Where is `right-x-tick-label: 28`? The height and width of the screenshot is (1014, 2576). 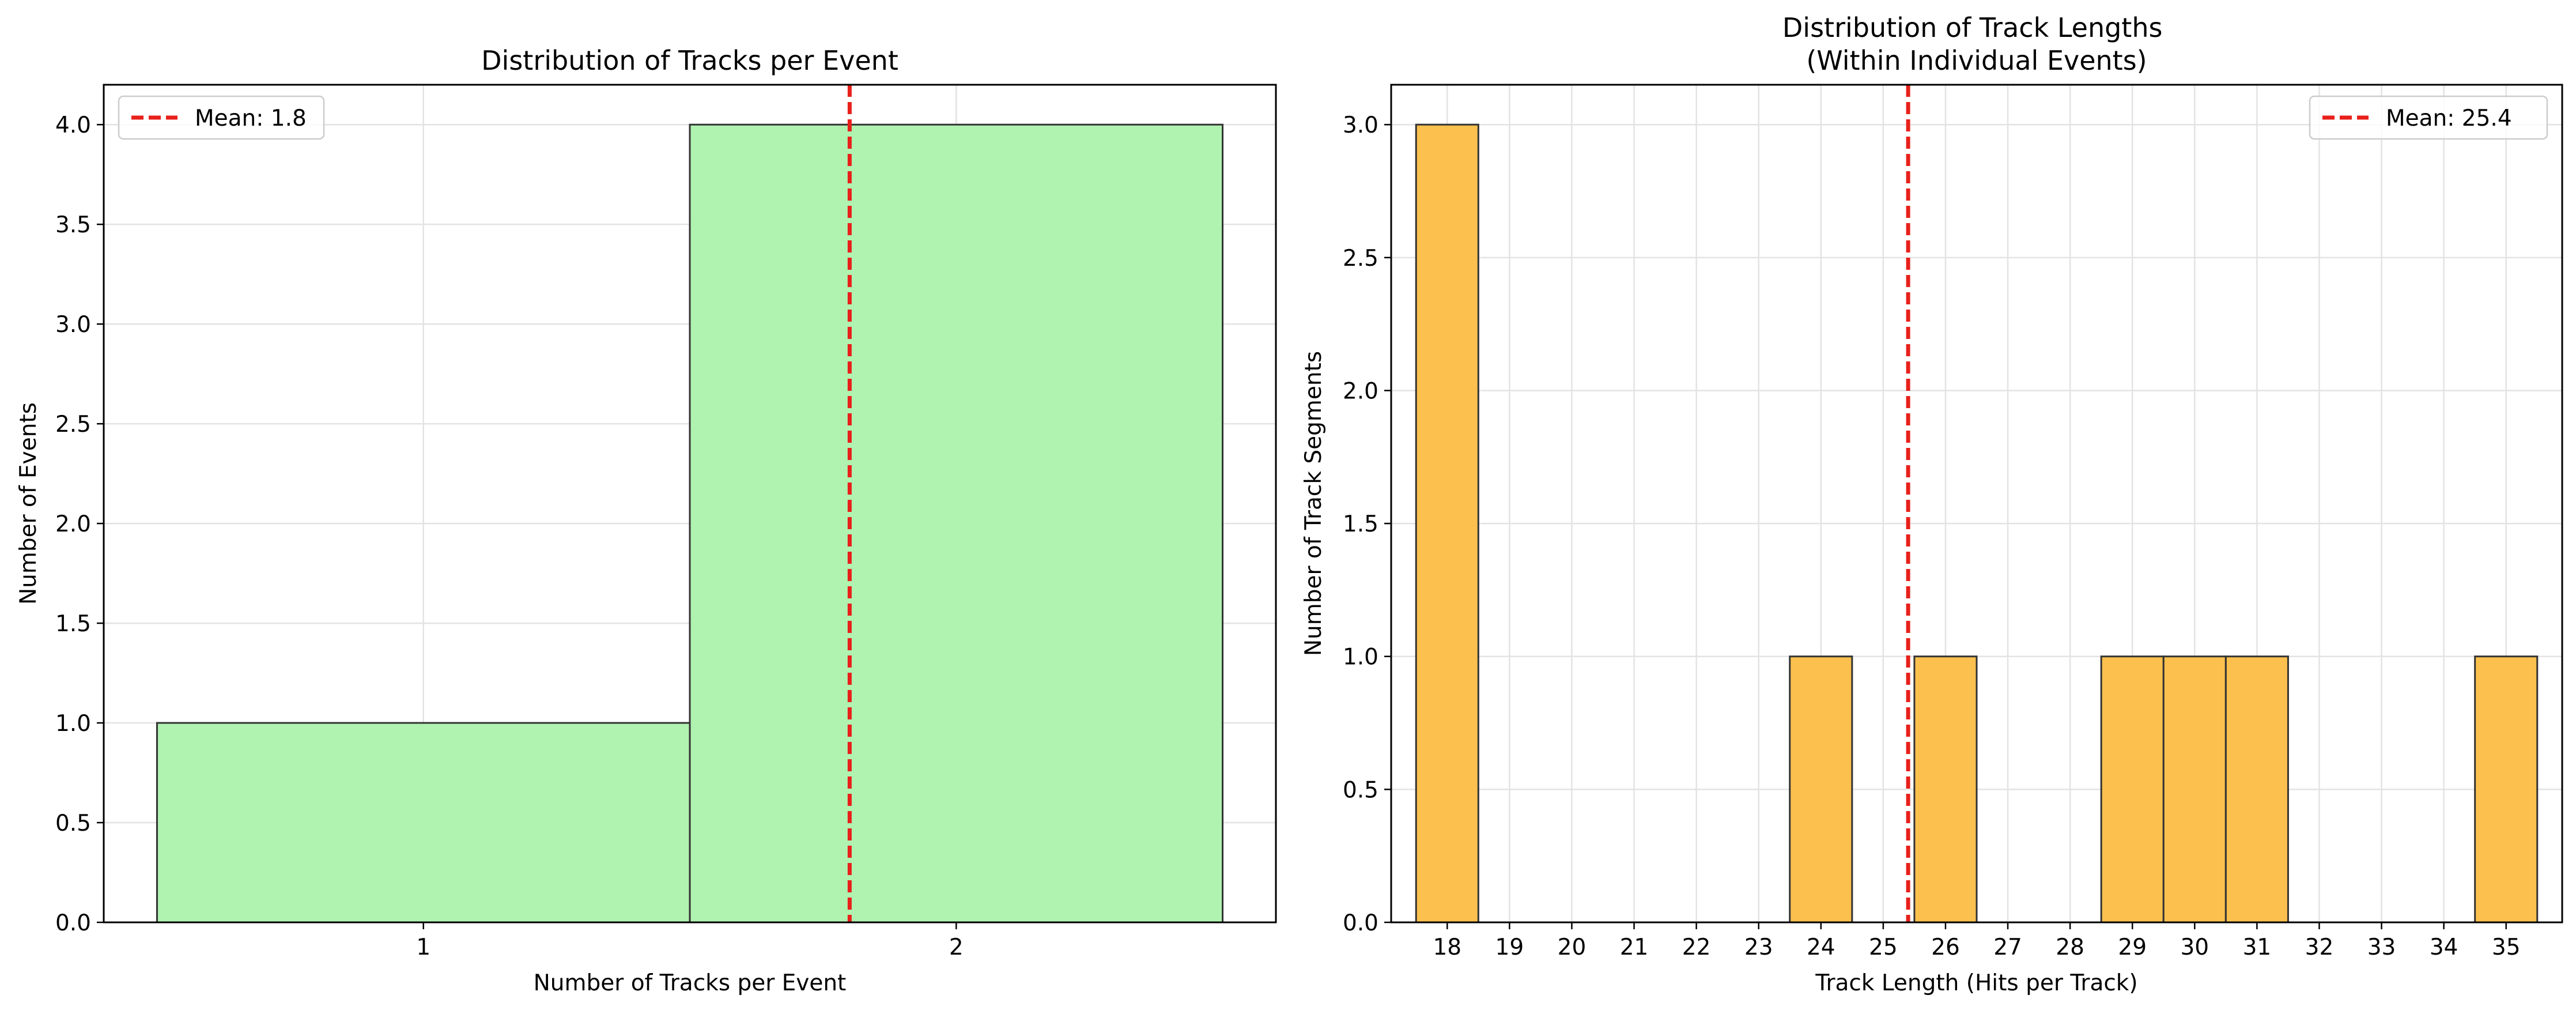
right-x-tick-label: 28 is located at coordinates (2070, 947).